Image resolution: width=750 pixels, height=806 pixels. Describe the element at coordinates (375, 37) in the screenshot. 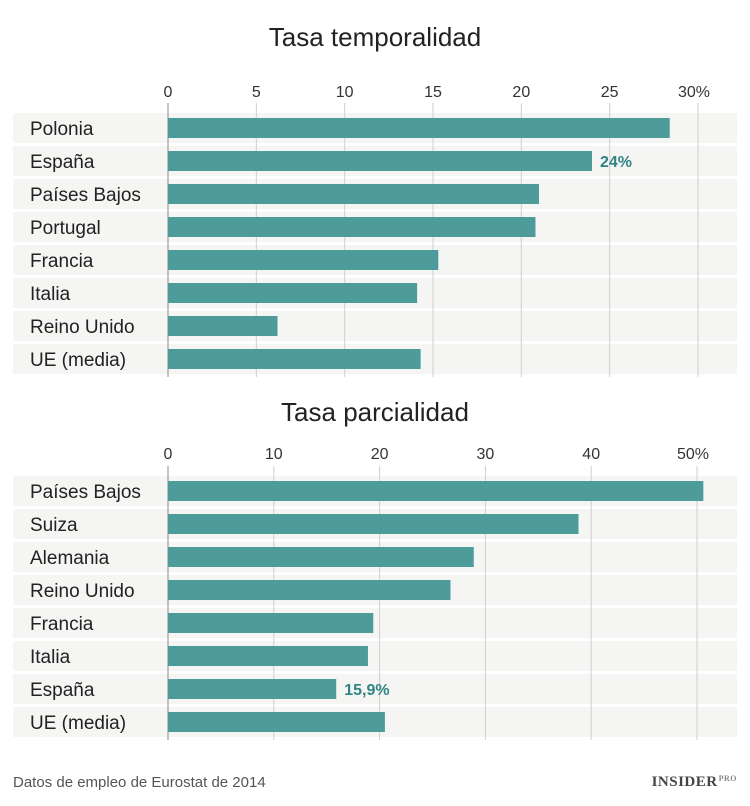

I see `chart-title: Tasa temporalidad` at that location.